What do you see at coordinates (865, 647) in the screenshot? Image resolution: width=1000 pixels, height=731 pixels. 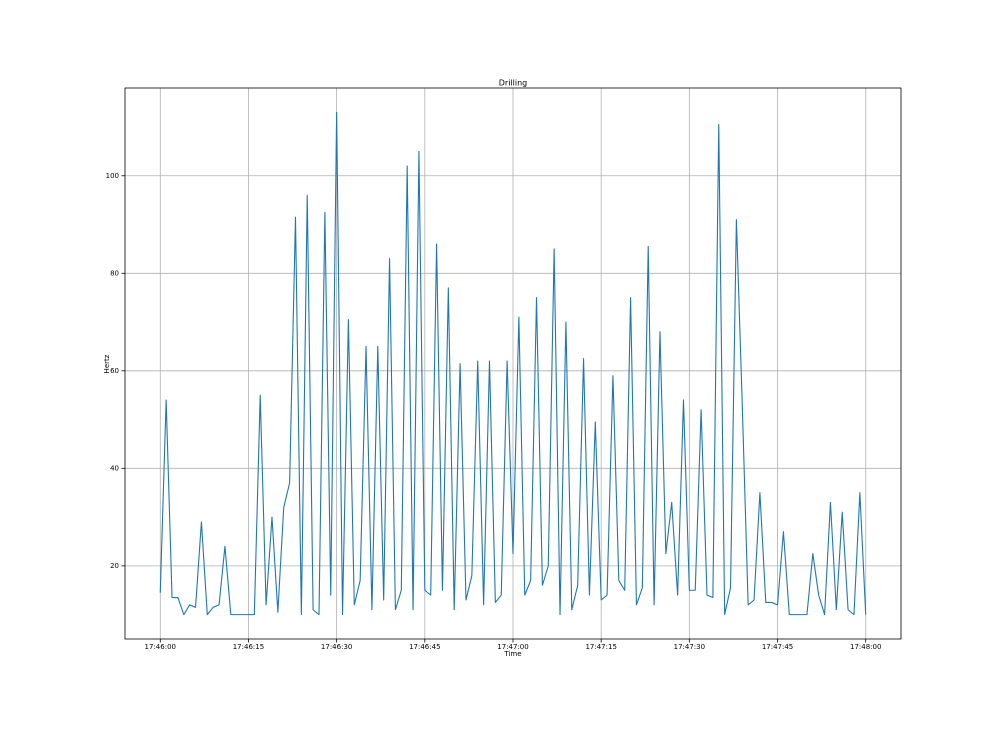 I see `x-tick-label: 17:48:00` at bounding box center [865, 647].